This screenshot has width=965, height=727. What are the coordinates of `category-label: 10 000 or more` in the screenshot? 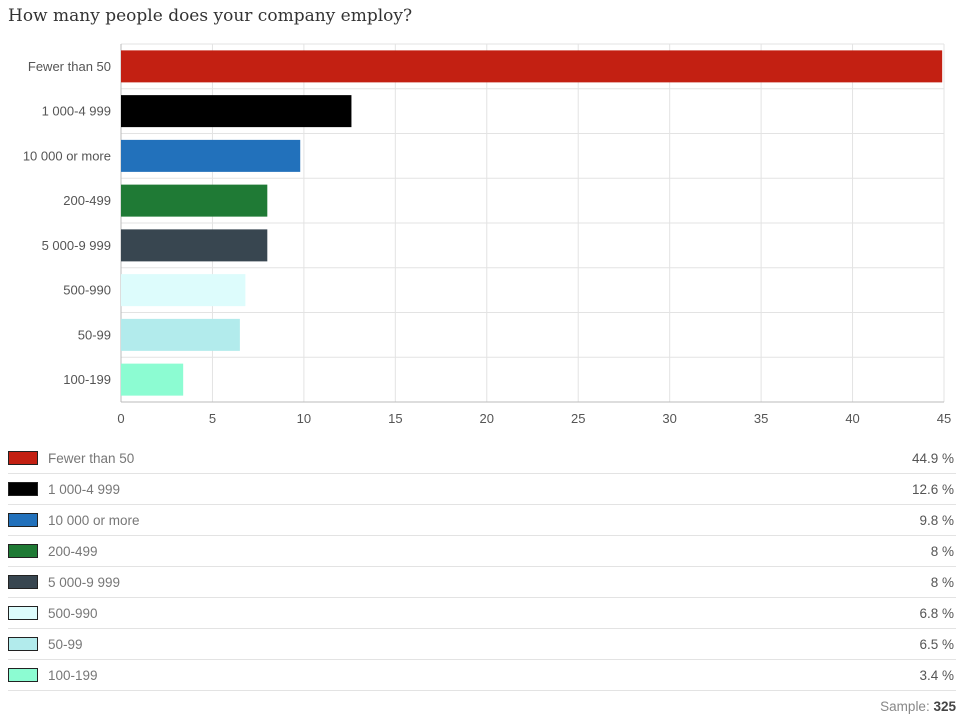 It's located at (67, 155).